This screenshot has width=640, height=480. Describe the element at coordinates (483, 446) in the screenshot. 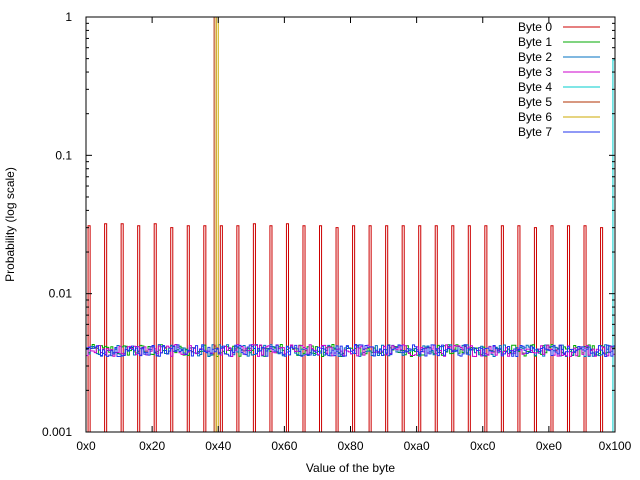

I see `x-tick-label: 0xc0` at that location.